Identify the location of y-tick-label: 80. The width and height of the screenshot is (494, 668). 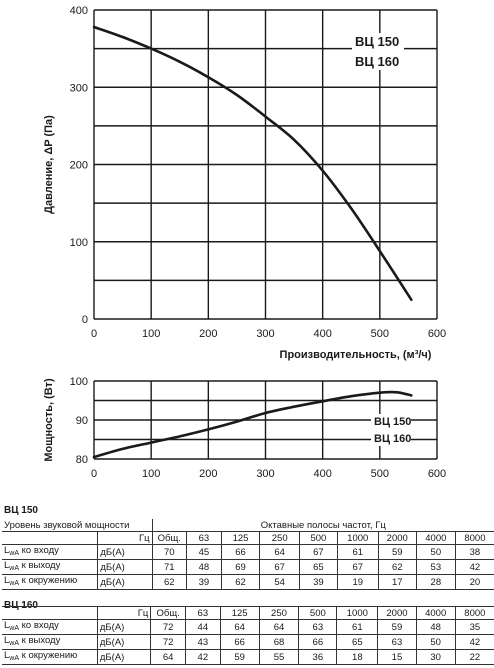
(82, 460).